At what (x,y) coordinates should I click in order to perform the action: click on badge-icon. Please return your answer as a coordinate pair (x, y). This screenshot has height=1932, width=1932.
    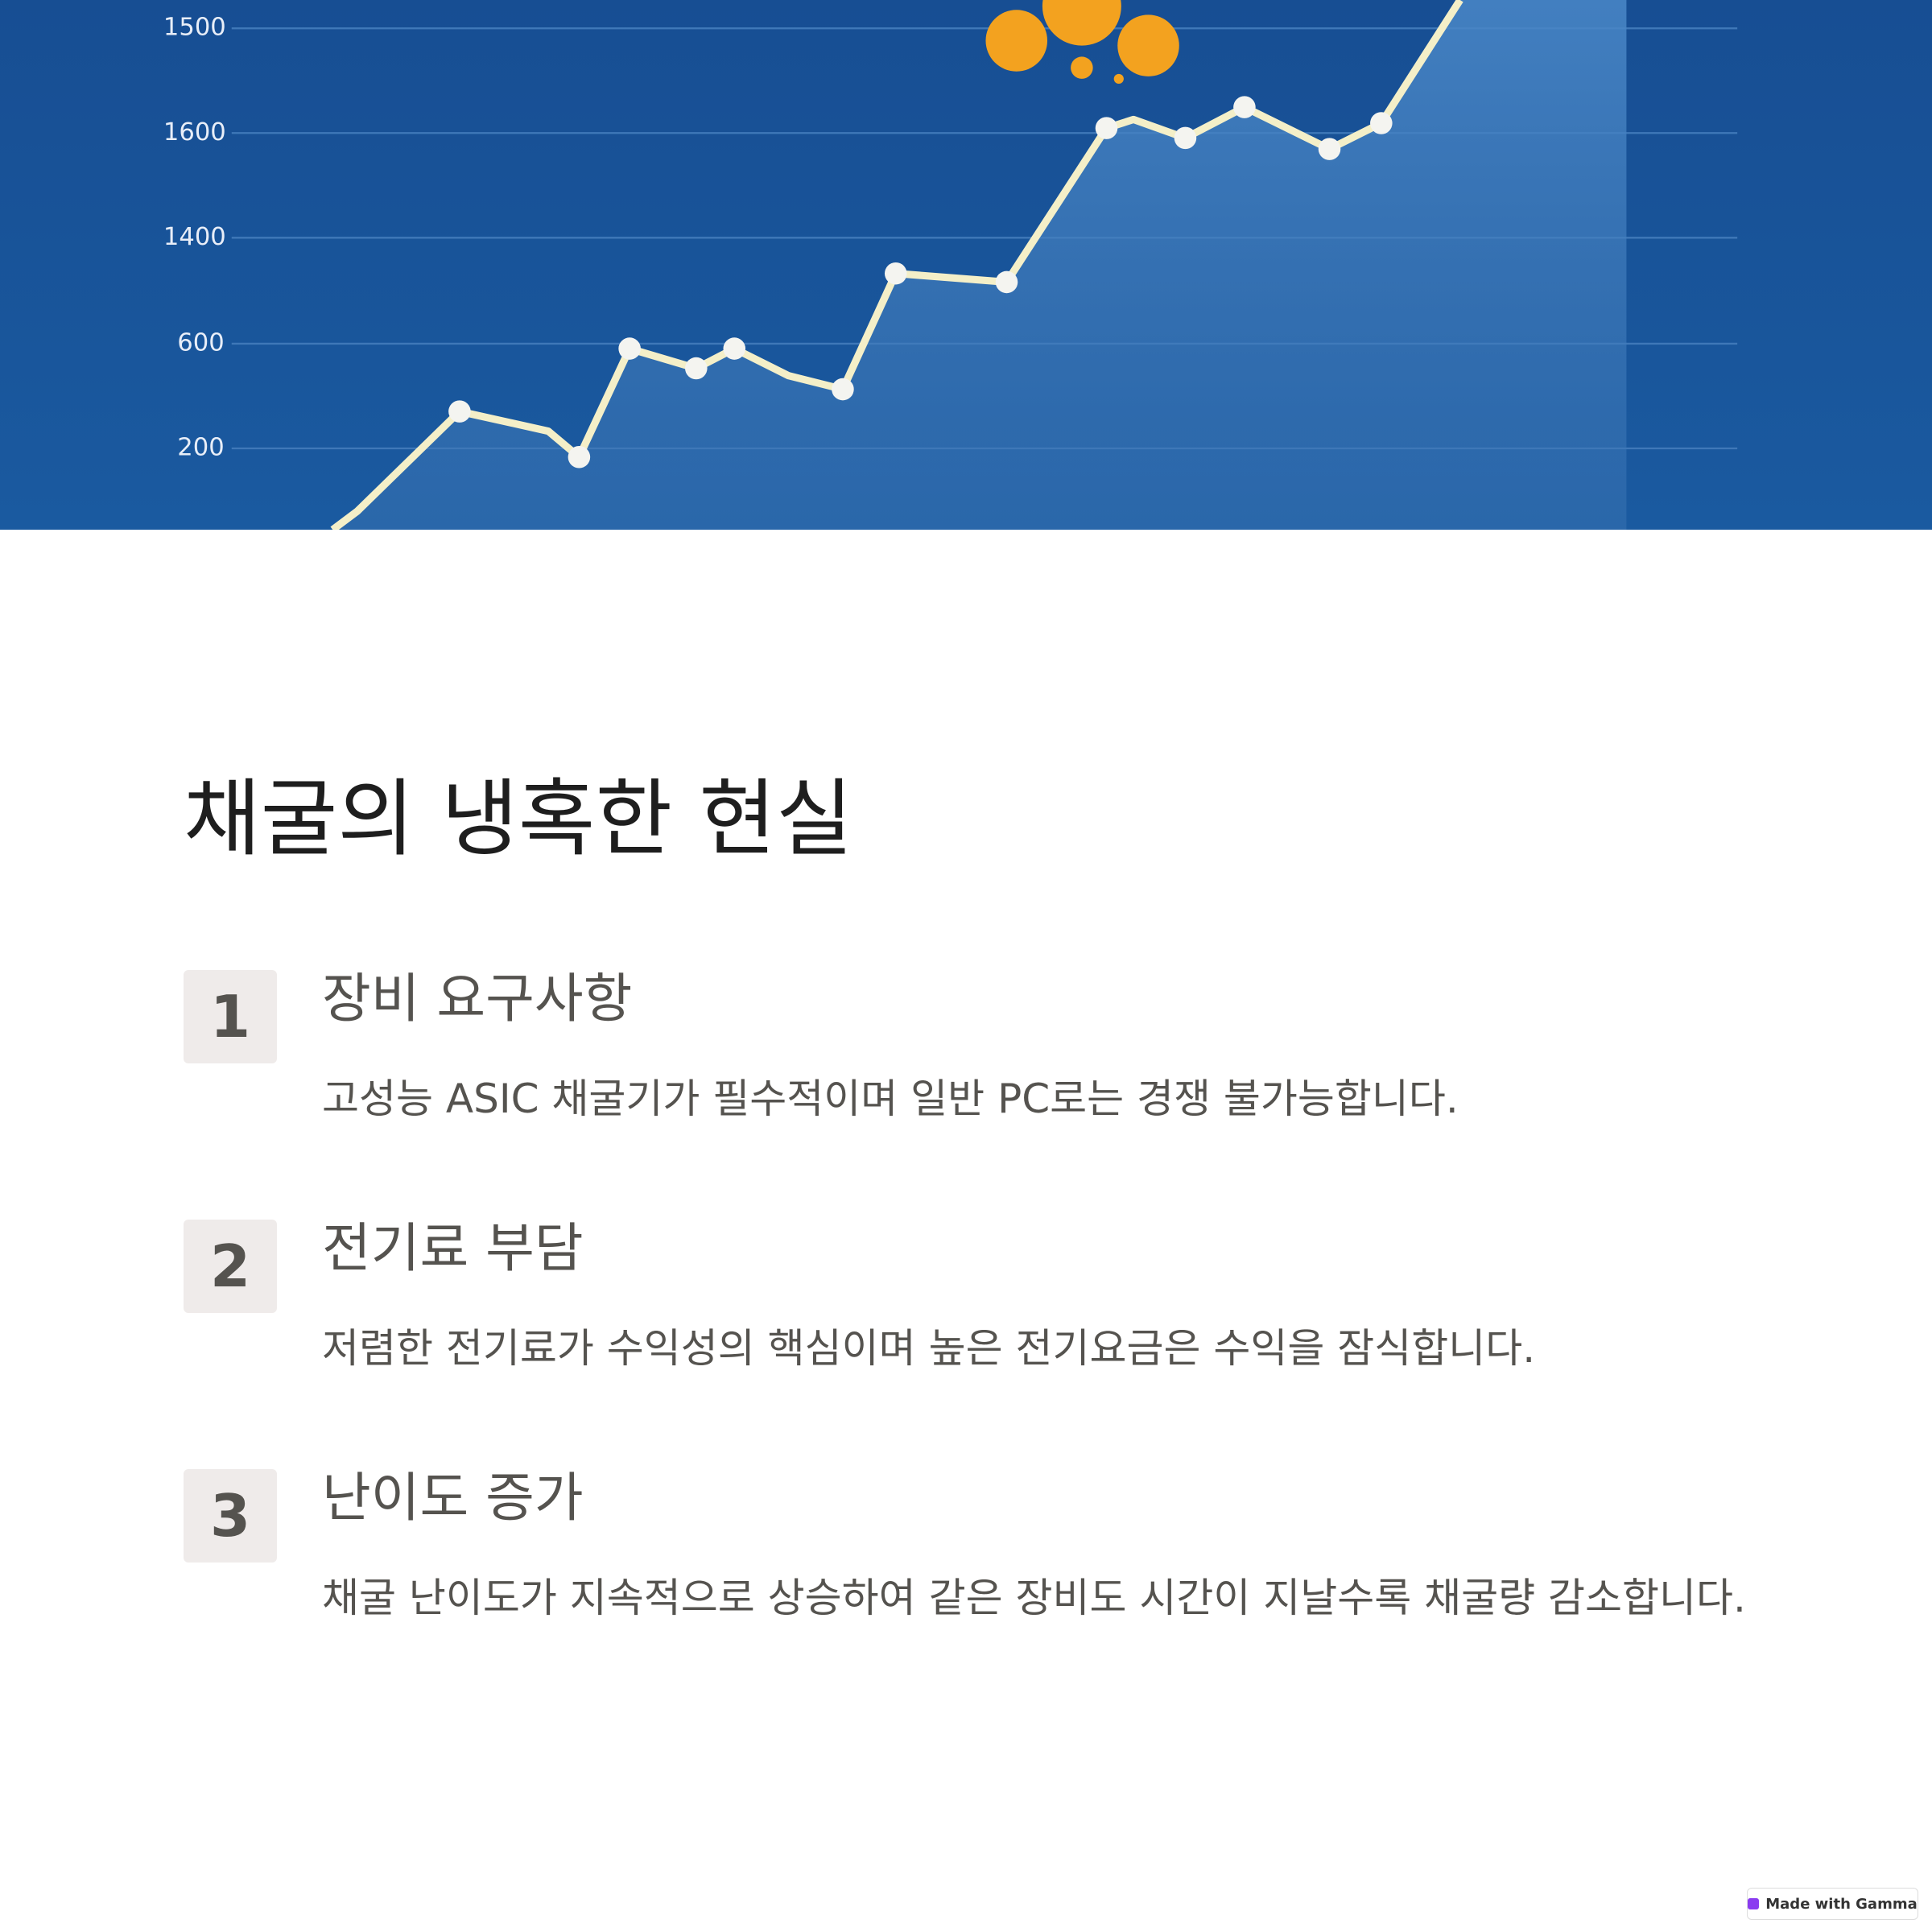
    Looking at the image, I should click on (1754, 1903).